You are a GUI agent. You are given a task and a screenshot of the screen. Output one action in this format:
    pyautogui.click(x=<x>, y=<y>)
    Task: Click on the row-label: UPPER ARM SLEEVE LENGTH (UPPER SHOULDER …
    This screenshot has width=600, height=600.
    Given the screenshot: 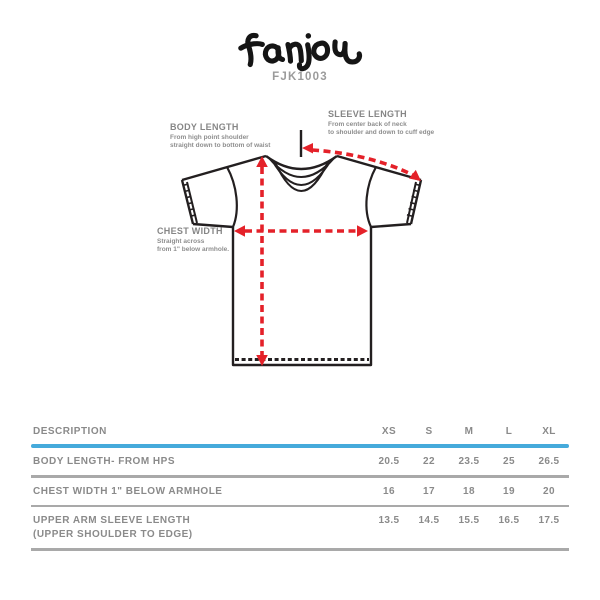 What is the action you would take?
    pyautogui.click(x=113, y=527)
    